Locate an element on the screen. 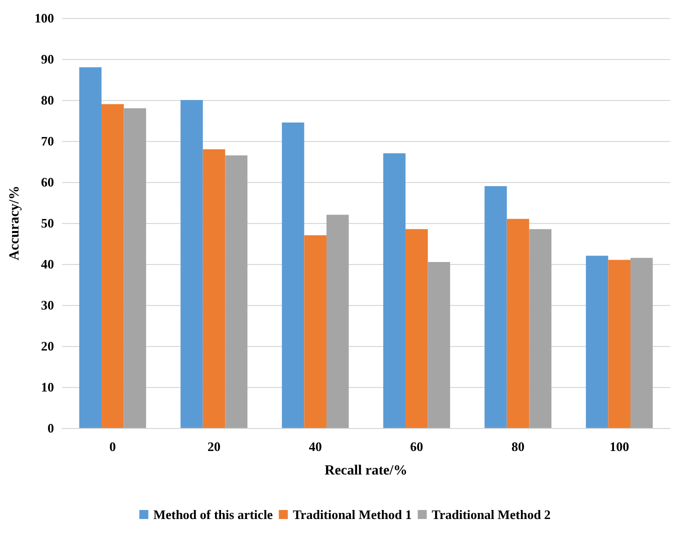 This screenshot has width=690, height=534. y-tick-label: 80 is located at coordinates (47, 100).